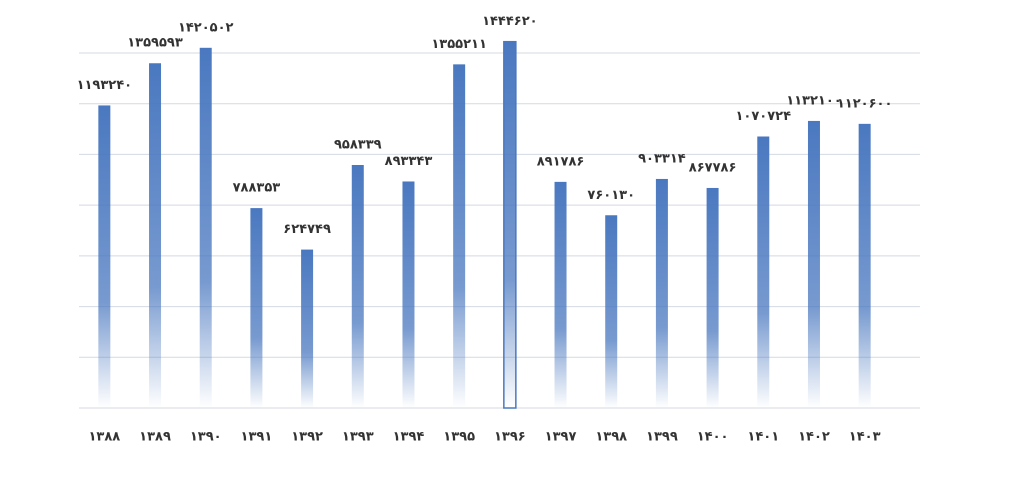 The image size is (1024, 488). Describe the element at coordinates (307, 229) in the screenshot. I see `value-label: ۶۲۴۷۴۹` at that location.